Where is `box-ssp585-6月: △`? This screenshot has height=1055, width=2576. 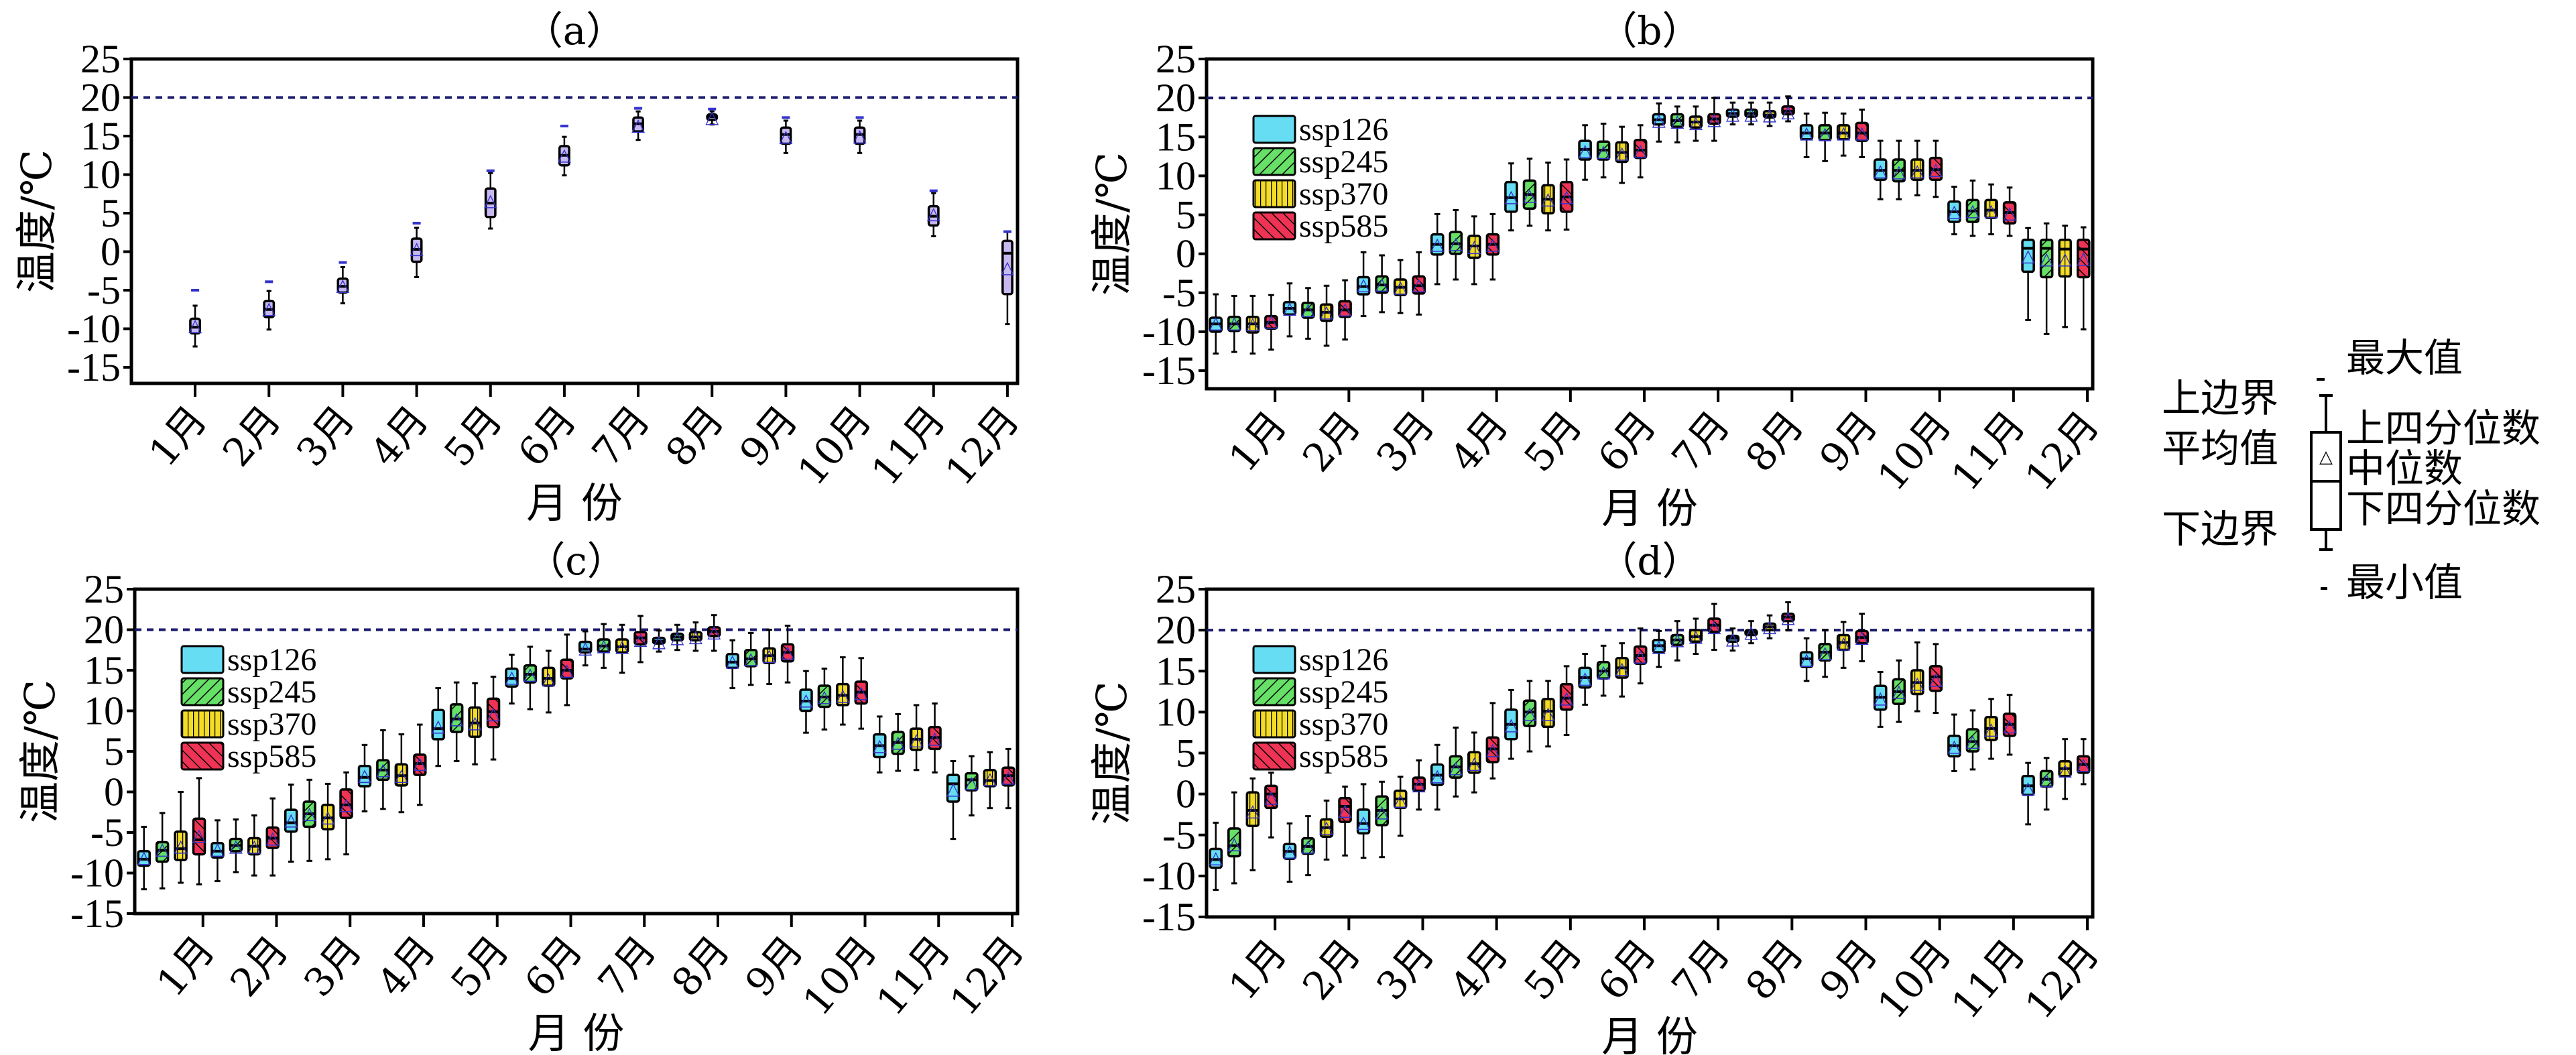 box-ssp585-6月: △ is located at coordinates (1640, 151).